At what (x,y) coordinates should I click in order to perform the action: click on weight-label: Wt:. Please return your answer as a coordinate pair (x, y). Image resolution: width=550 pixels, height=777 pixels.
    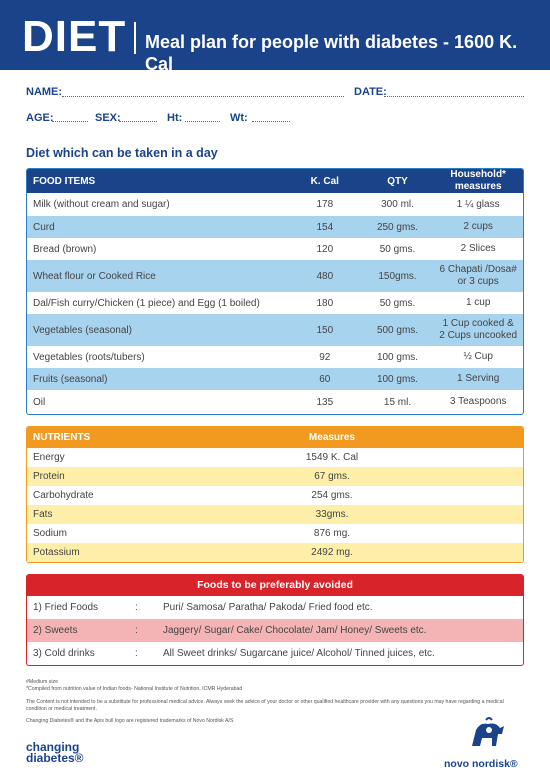
    Looking at the image, I should click on (239, 118).